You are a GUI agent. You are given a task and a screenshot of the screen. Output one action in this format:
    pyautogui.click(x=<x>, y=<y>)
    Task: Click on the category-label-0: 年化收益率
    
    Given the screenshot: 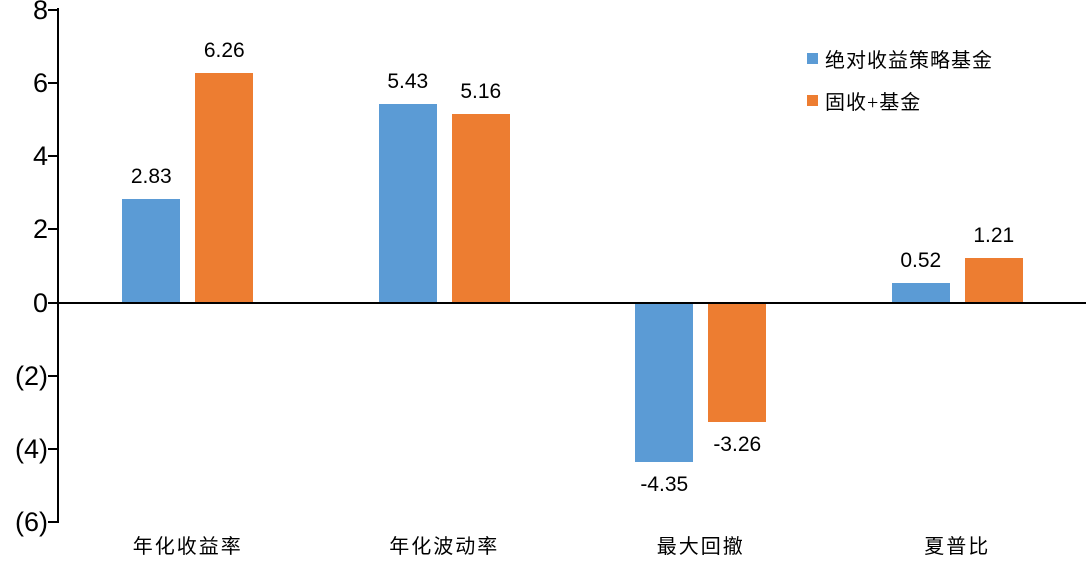 What is the action you would take?
    pyautogui.click(x=187, y=547)
    